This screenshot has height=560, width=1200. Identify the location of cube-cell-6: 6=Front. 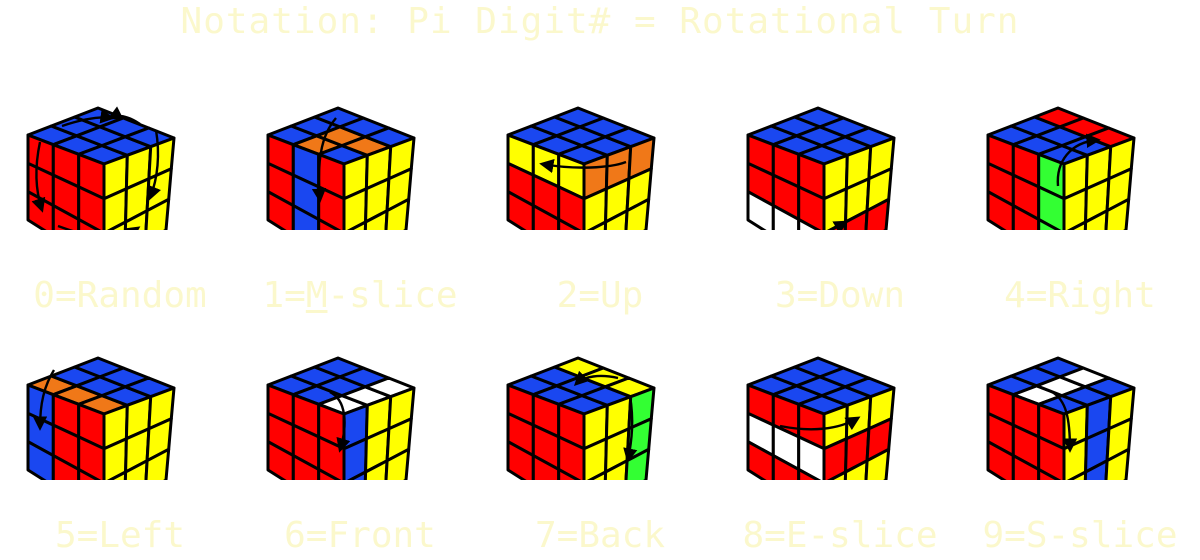
(360, 430).